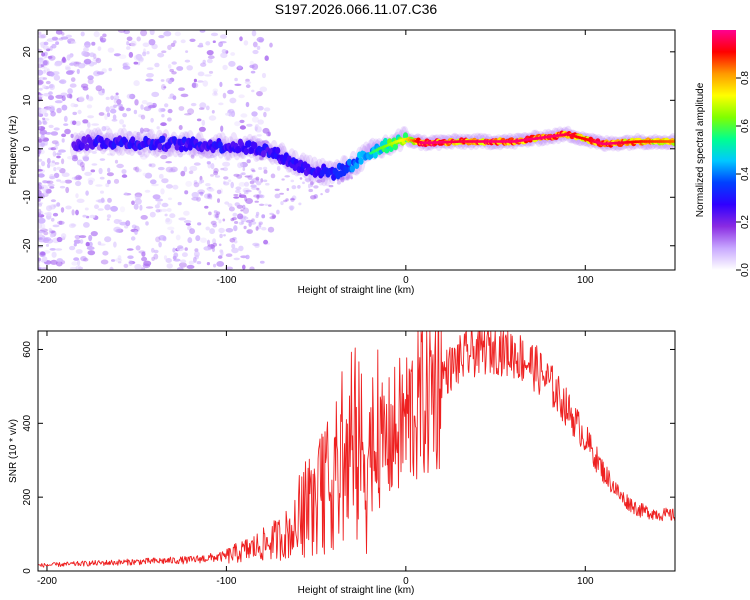  I want to click on colorbar-tick-label: 0.6, so click(745, 126).